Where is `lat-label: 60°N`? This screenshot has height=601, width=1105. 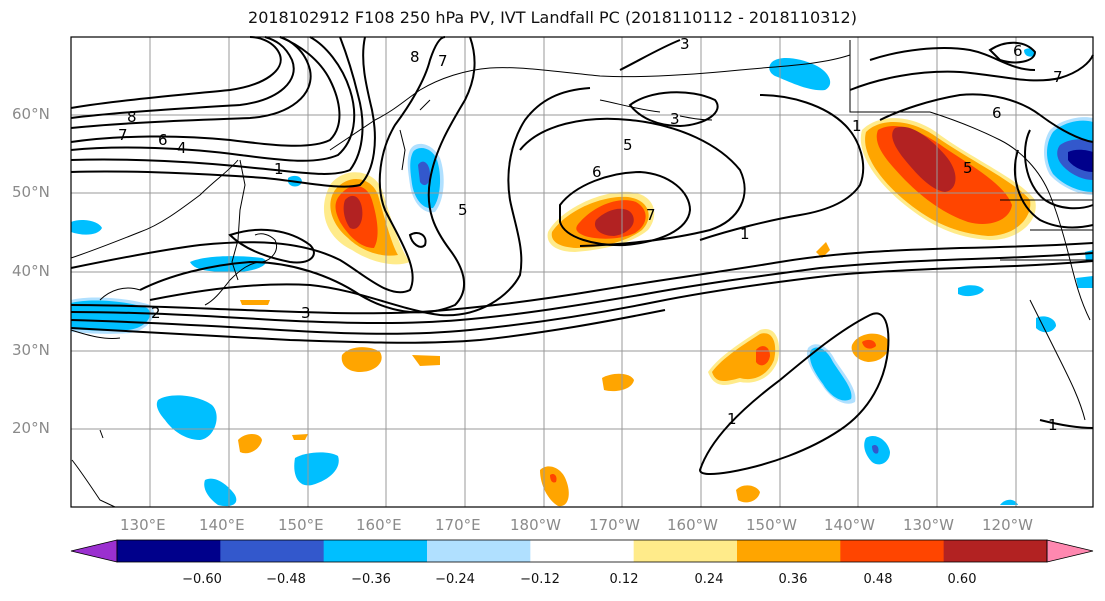 lat-label: 60°N is located at coordinates (31, 114).